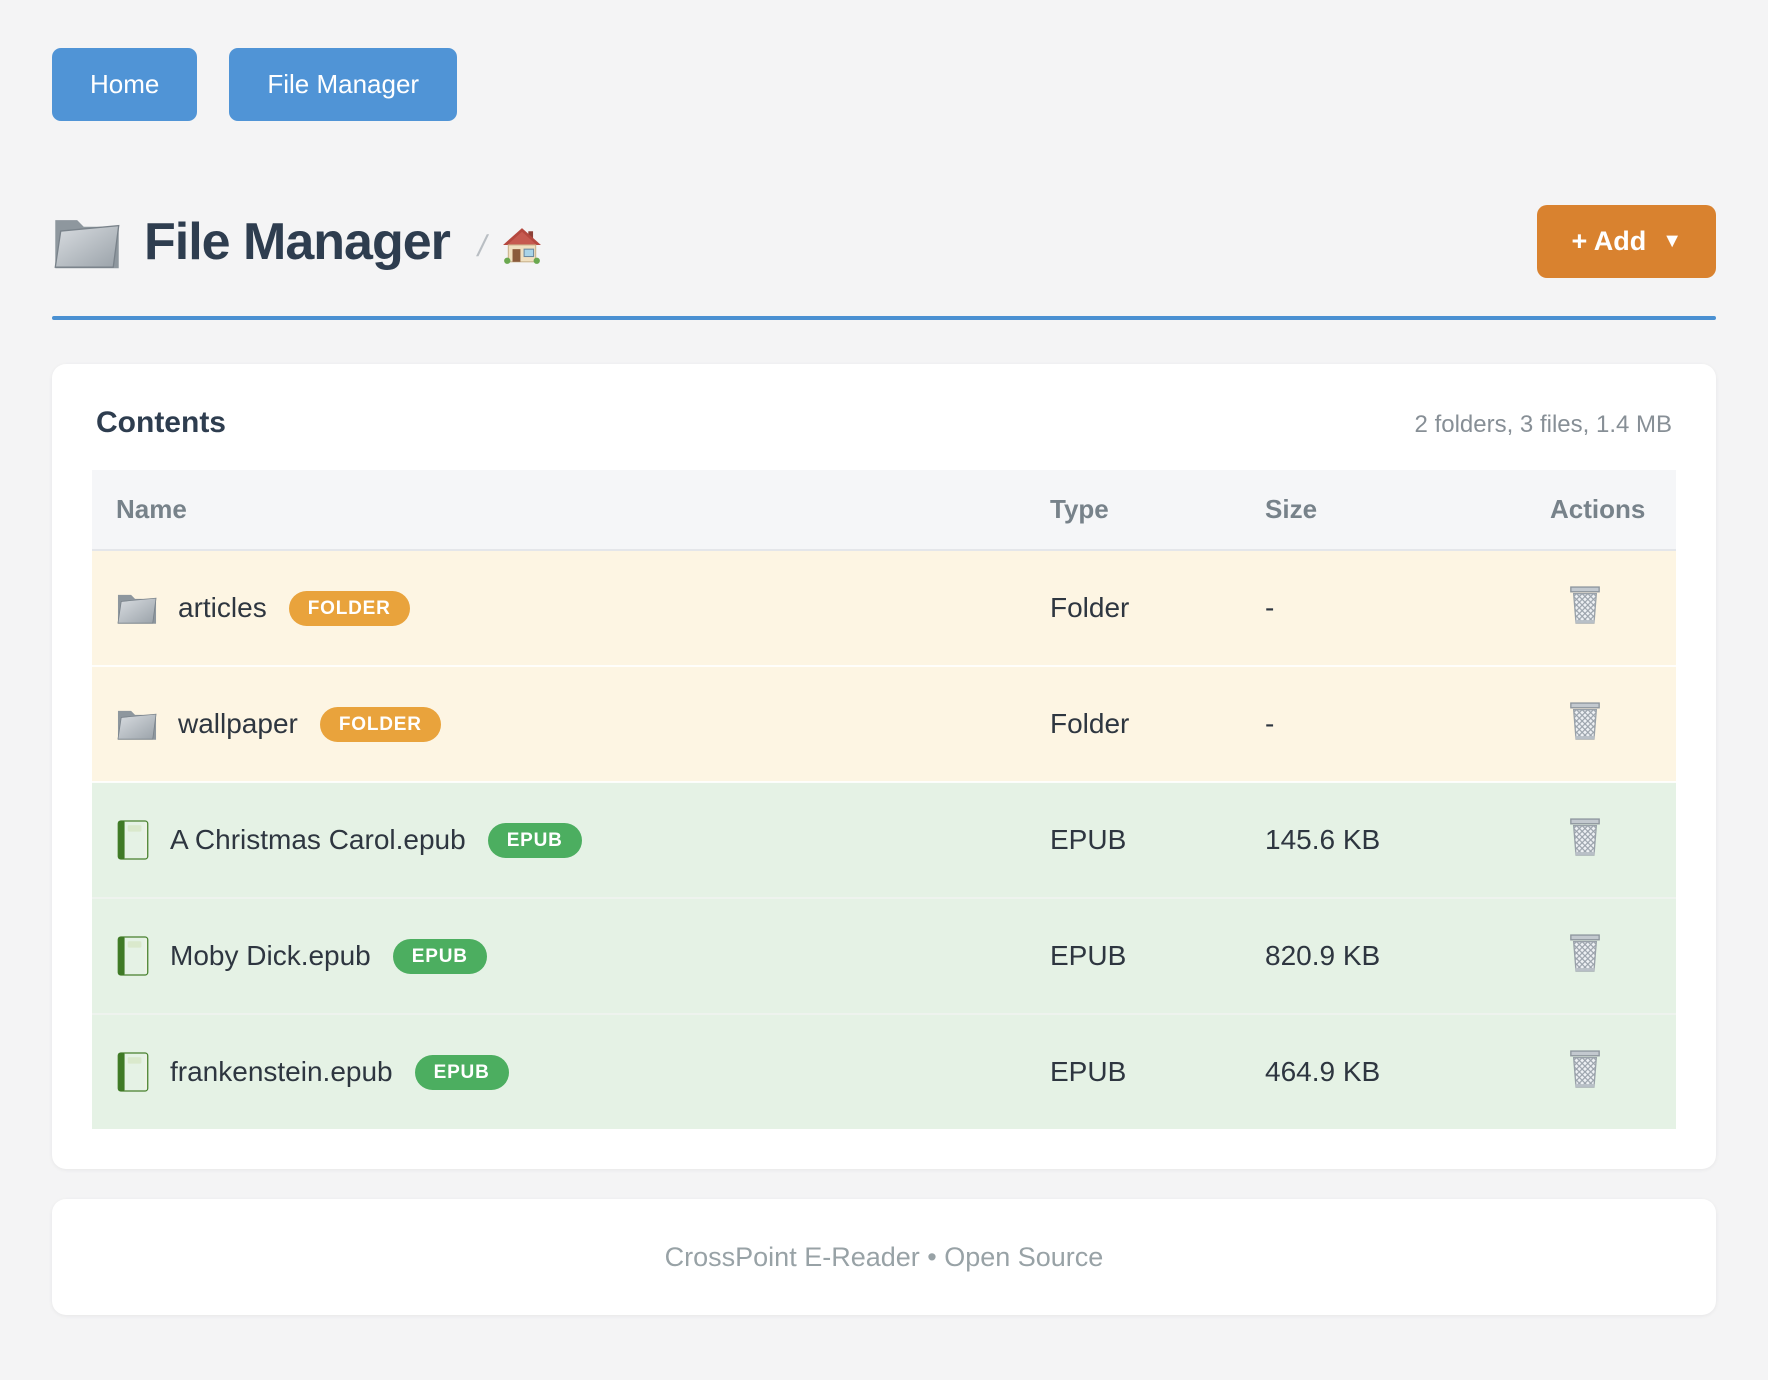  I want to click on add-button-label: + Add, so click(1609, 241).